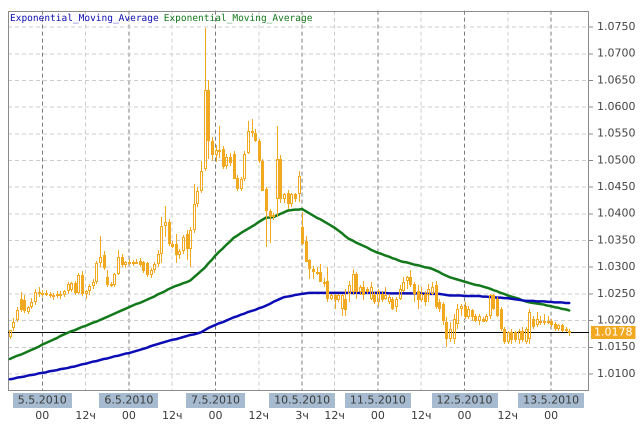 The height and width of the screenshot is (428, 643). Describe the element at coordinates (129, 408) in the screenshot. I see `x-tick-label: 6.5.2010 00` at that location.